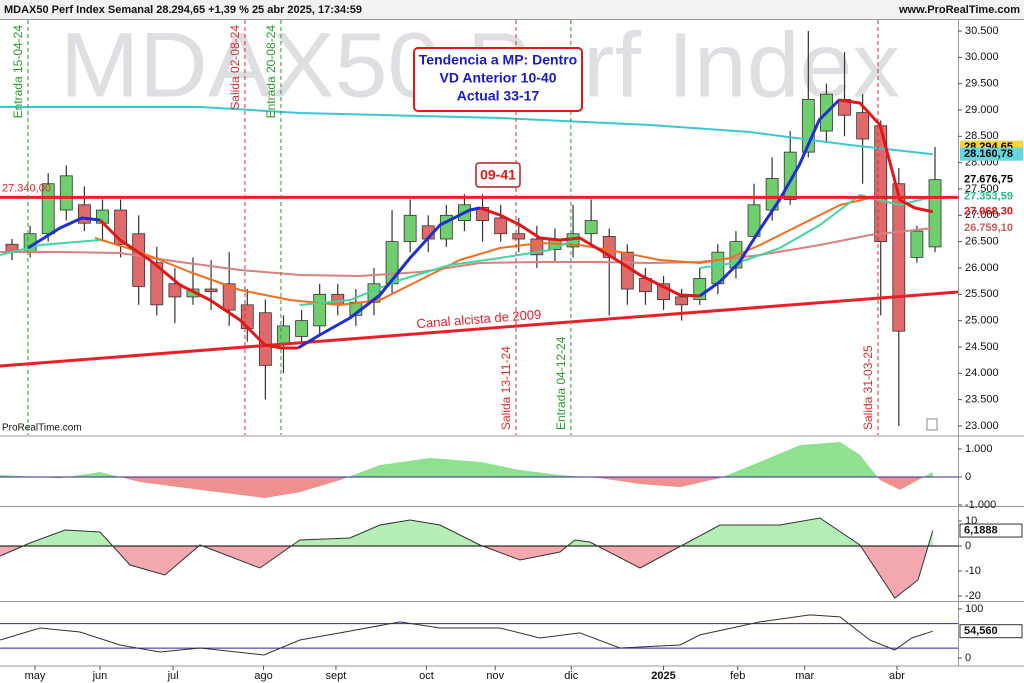  Describe the element at coordinates (561, 383) in the screenshot. I see `event-label: Entrada 04-12-24` at that location.